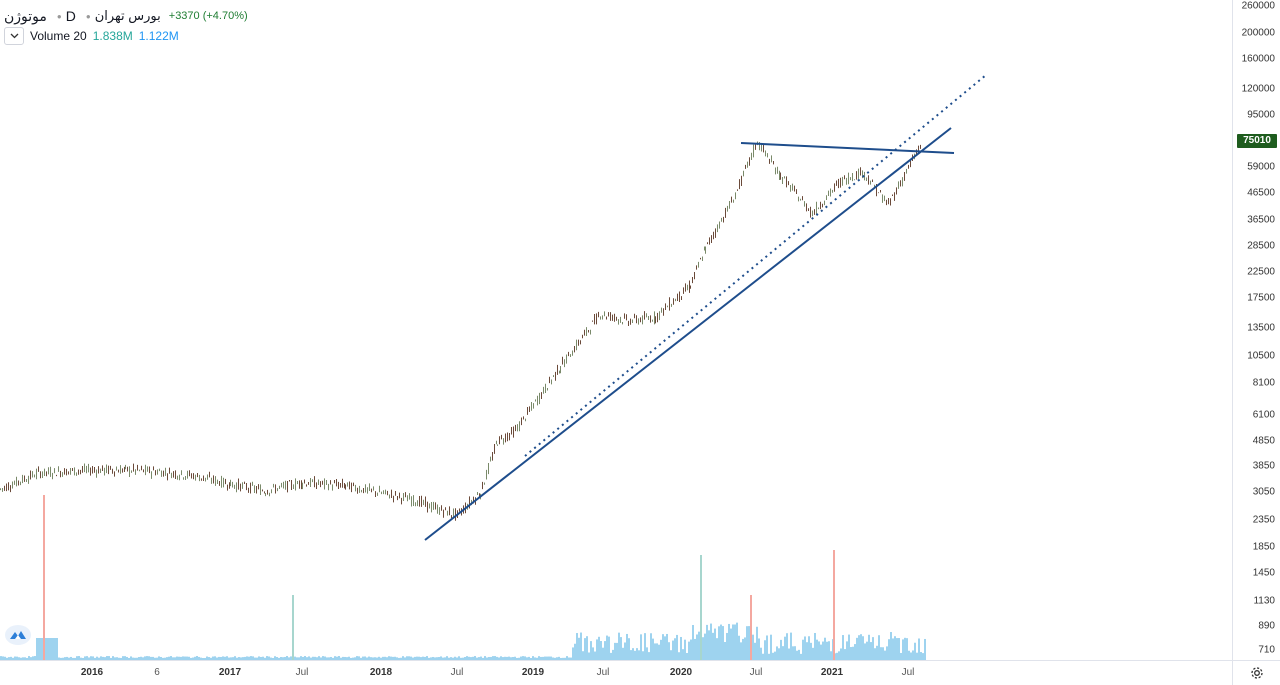  What do you see at coordinates (1256, 672) in the screenshot?
I see `gear-icon` at bounding box center [1256, 672].